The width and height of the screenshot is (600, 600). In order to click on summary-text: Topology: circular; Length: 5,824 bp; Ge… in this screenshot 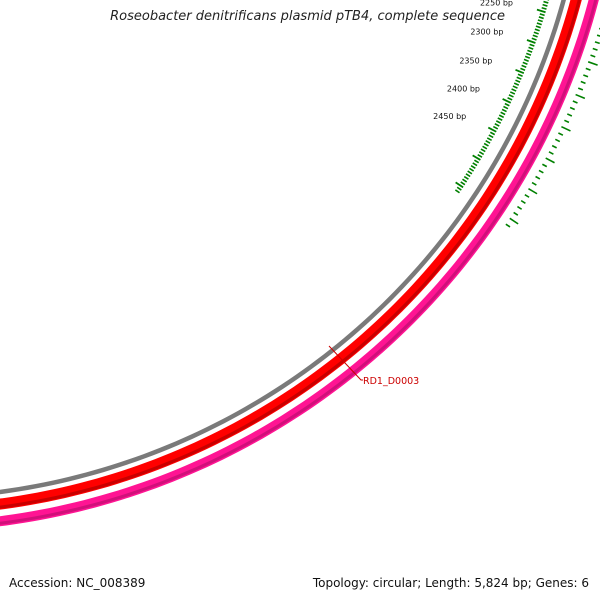, I will do `click(450, 583)`.